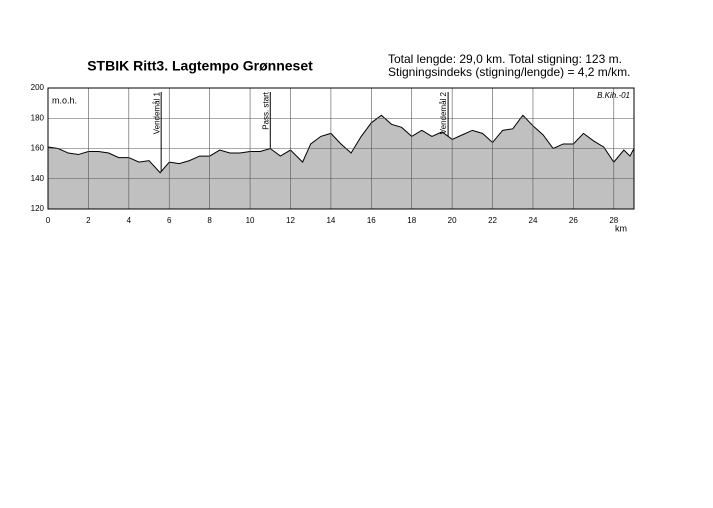 Image resolution: width=713 pixels, height=508 pixels. What do you see at coordinates (200, 66) in the screenshot?
I see `chart-title: STBIK Ritt3. Lagtempo Grønneset` at bounding box center [200, 66].